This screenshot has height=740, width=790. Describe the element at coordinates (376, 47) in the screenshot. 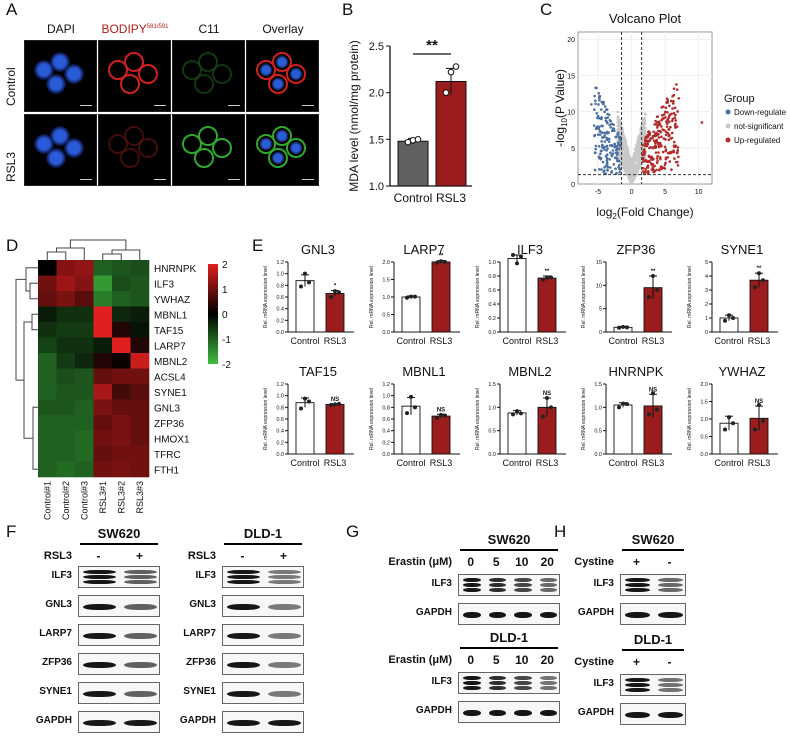

I see `y-tick-label: 2.5` at that location.